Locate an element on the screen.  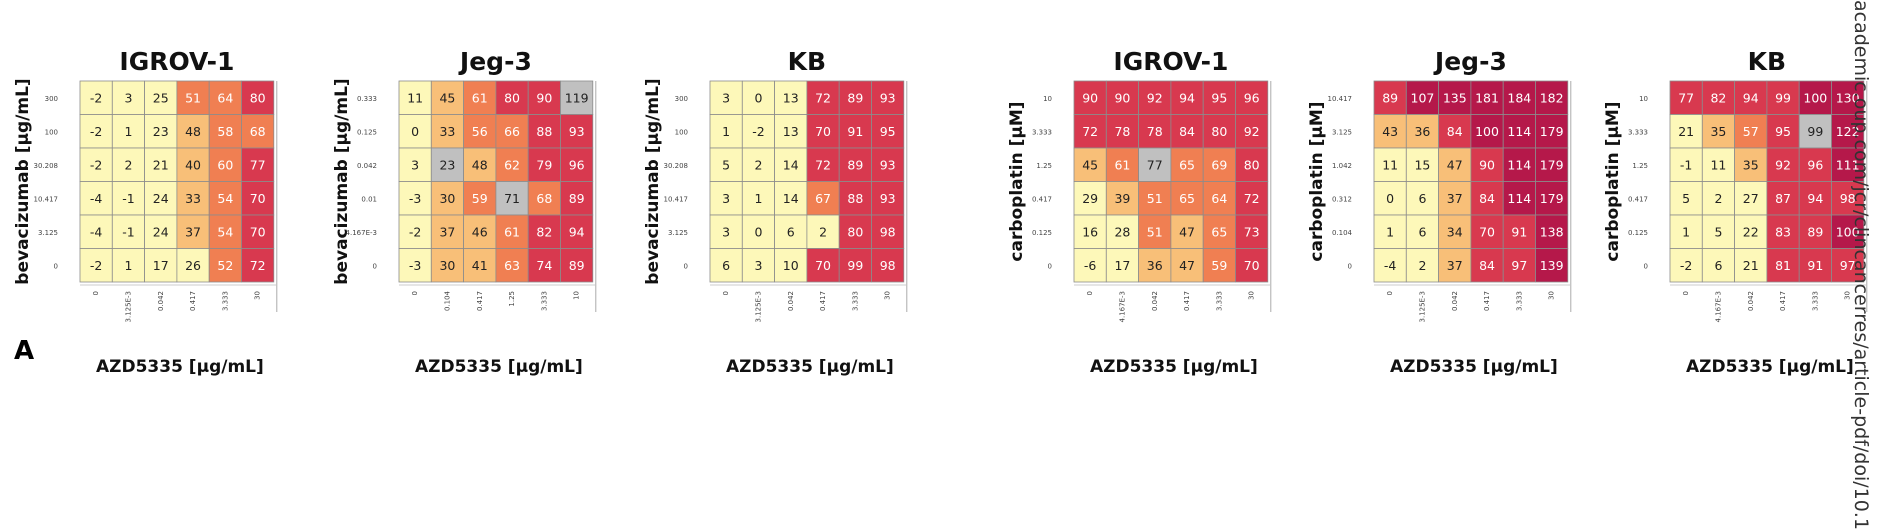
cell-value-label: 16 is located at coordinates (1090, 231).